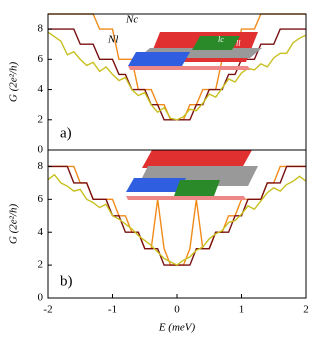  What do you see at coordinates (177, 328) in the screenshot?
I see `x-axis-title: E (meV)` at bounding box center [177, 328].